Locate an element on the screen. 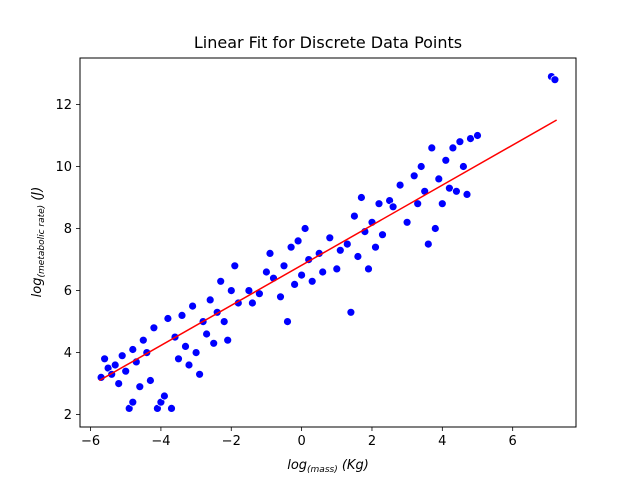 Image resolution: width=640 pixels, height=480 pixels. y-tick-label: 6 is located at coordinates (68, 291).